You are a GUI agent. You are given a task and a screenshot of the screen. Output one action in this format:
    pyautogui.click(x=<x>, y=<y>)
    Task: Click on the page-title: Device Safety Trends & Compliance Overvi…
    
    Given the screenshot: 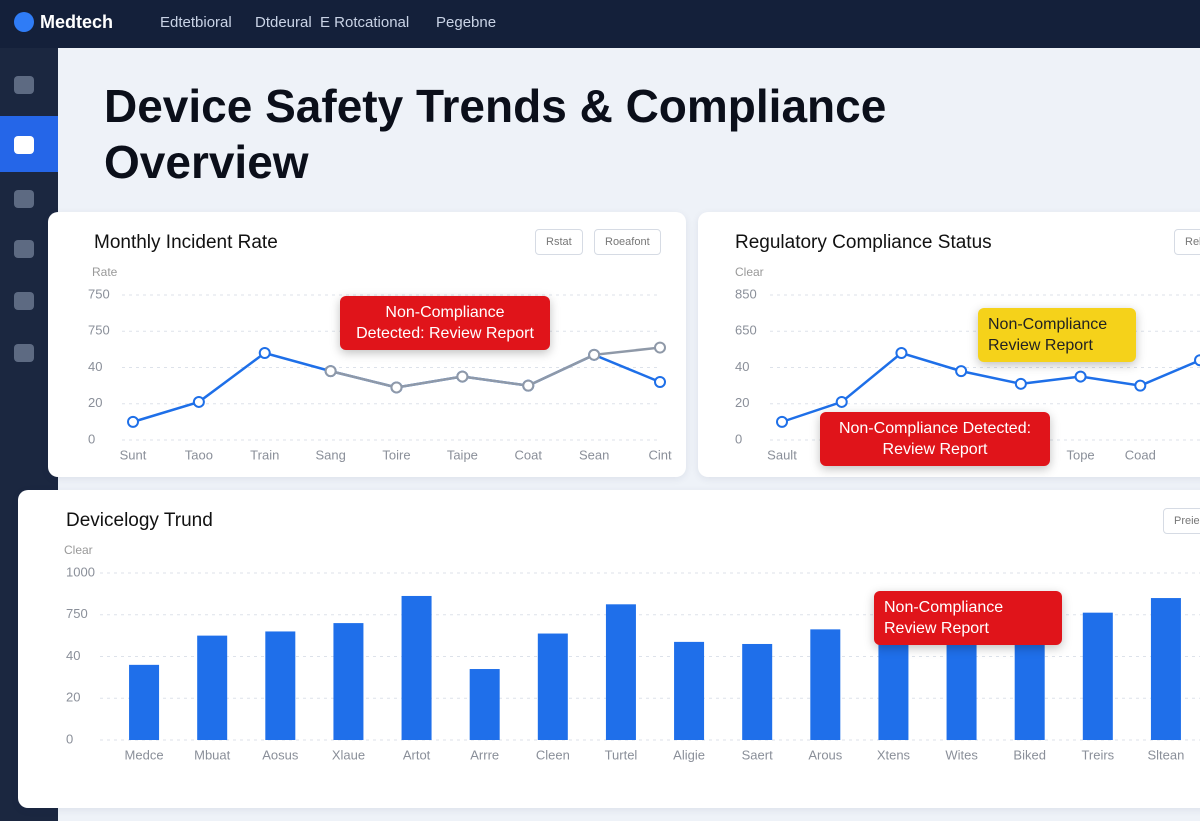 What is the action you would take?
    pyautogui.click(x=495, y=134)
    